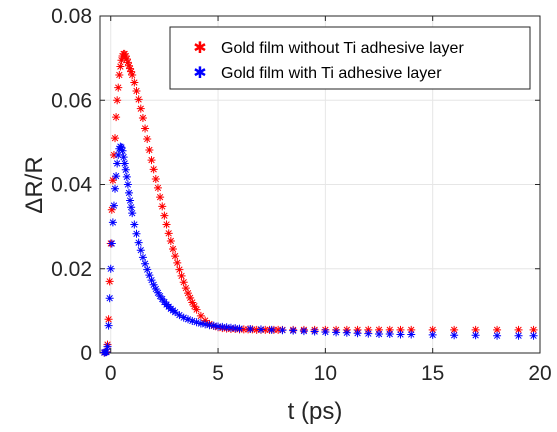 This screenshot has height=432, width=557. I want to click on y-axis-label: ΔR/R, so click(34, 184).